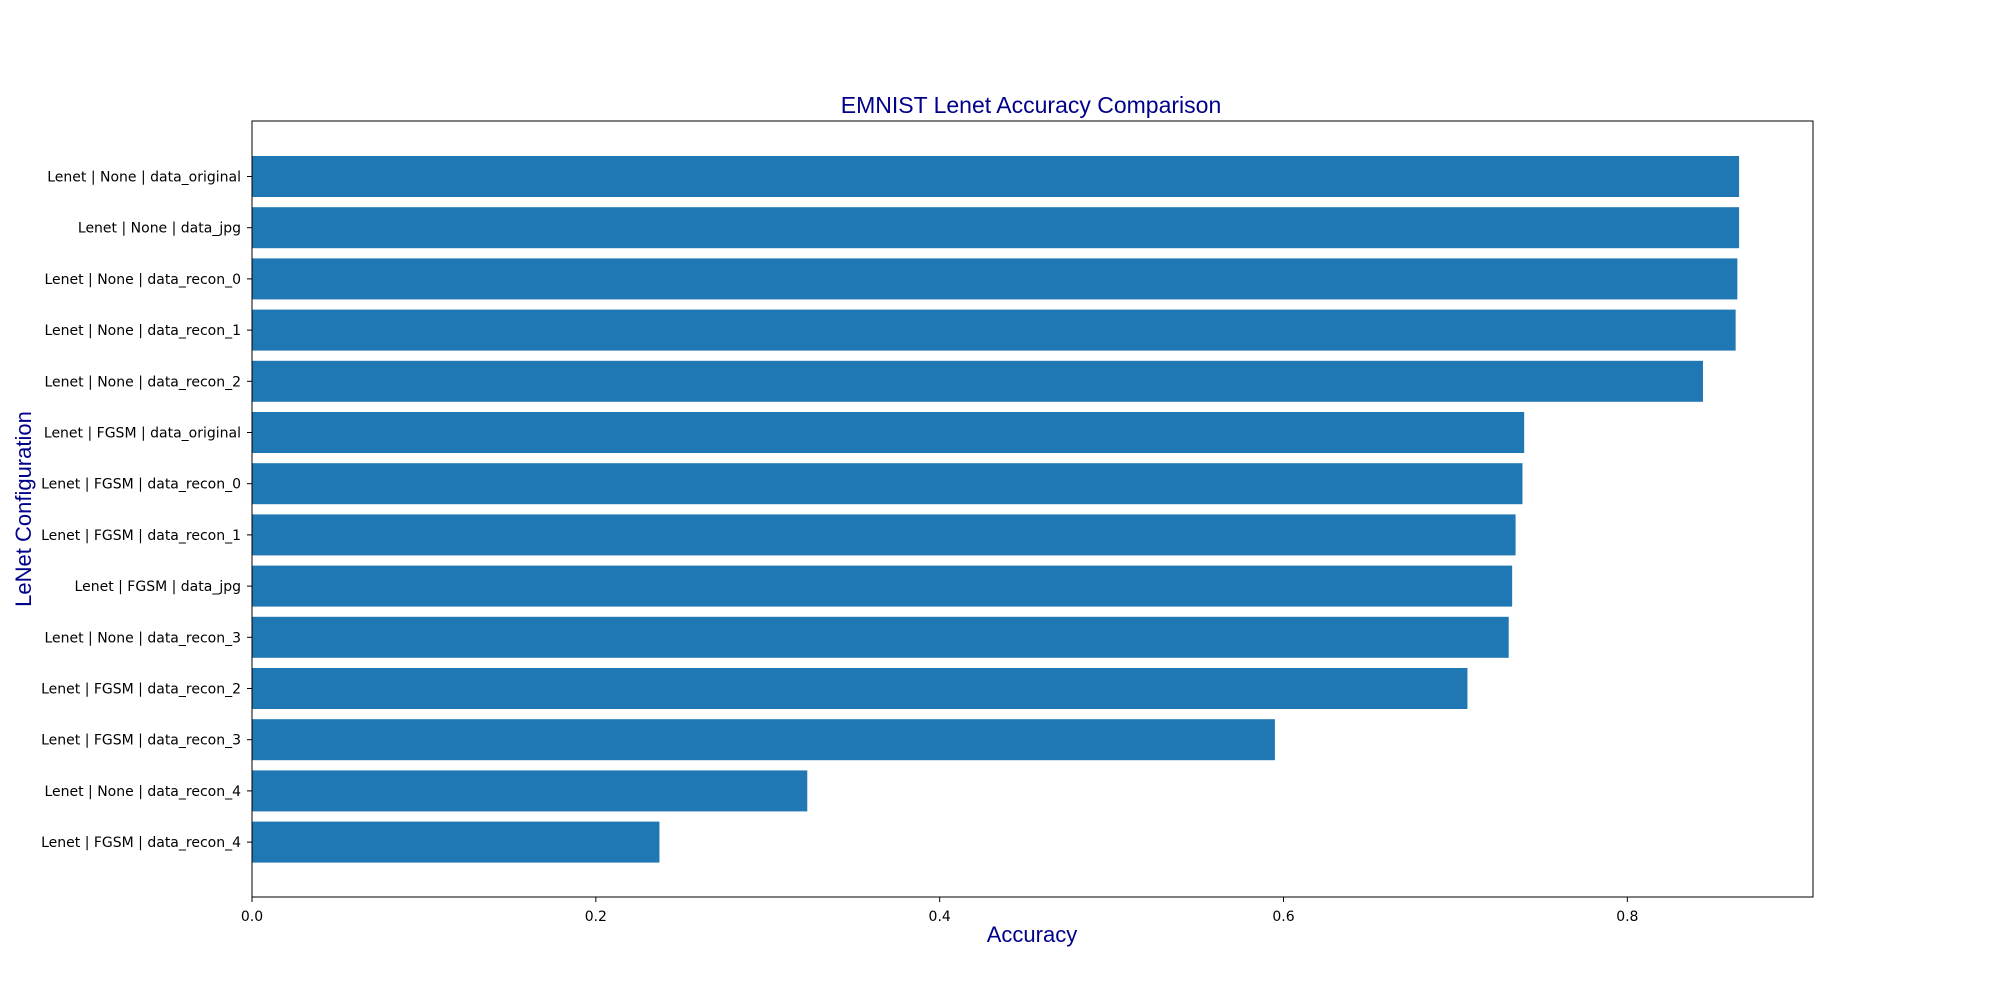 Image resolution: width=2000 pixels, height=1000 pixels. Describe the element at coordinates (142, 792) in the screenshot. I see `y-tick-label: Lenet | None | data_recon_4` at that location.